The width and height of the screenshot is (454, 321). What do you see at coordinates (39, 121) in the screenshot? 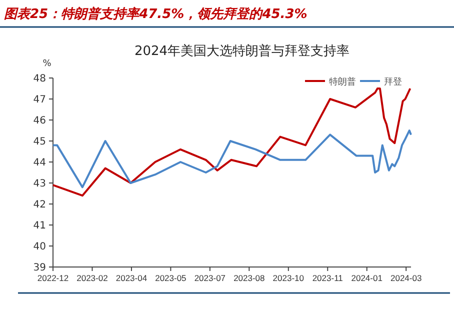
I see `y-tick-label: 46` at bounding box center [39, 121].